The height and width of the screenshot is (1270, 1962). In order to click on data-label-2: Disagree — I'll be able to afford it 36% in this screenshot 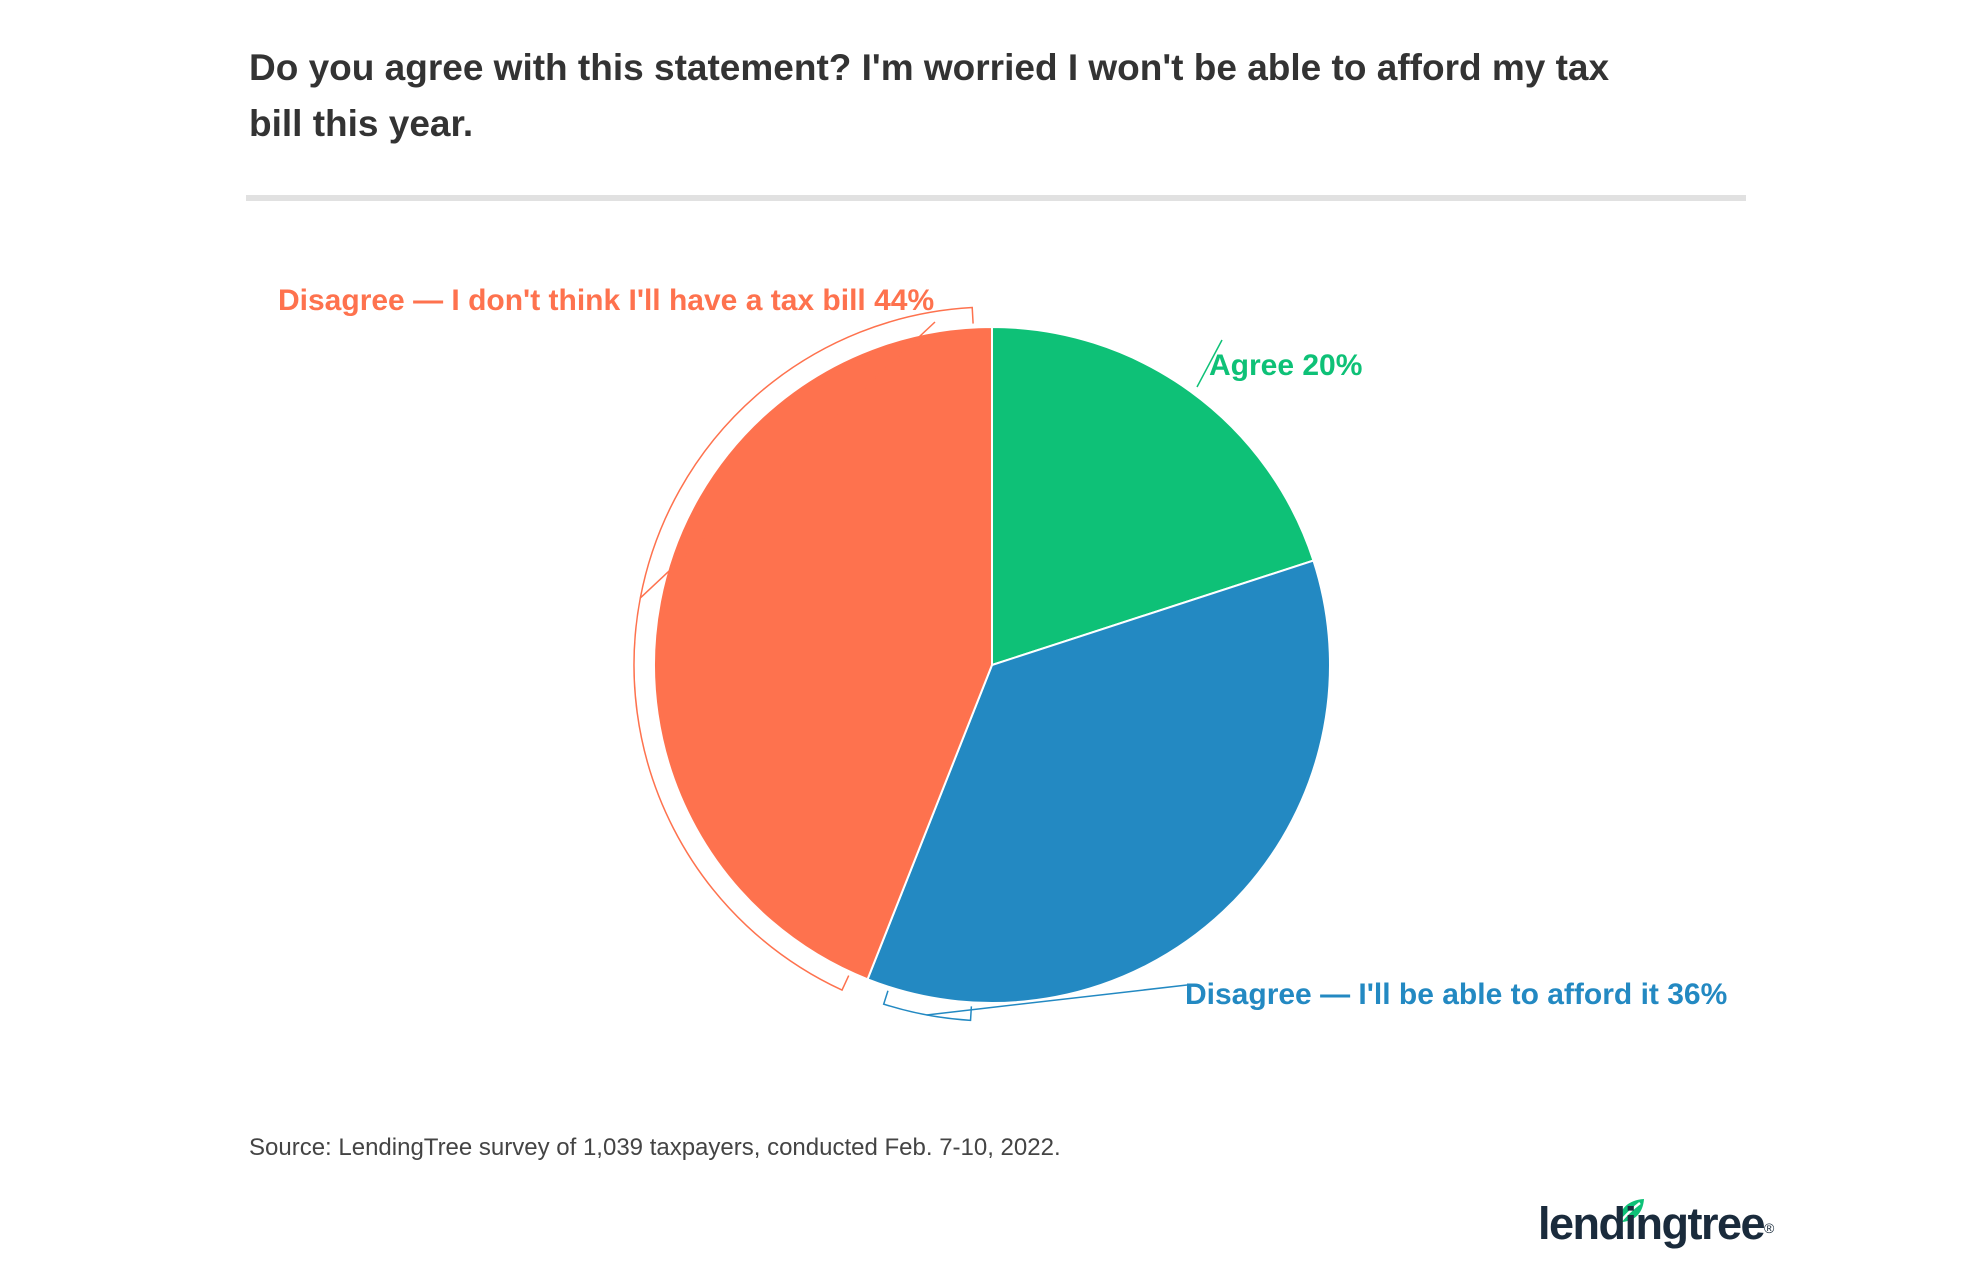, I will do `click(1456, 994)`.